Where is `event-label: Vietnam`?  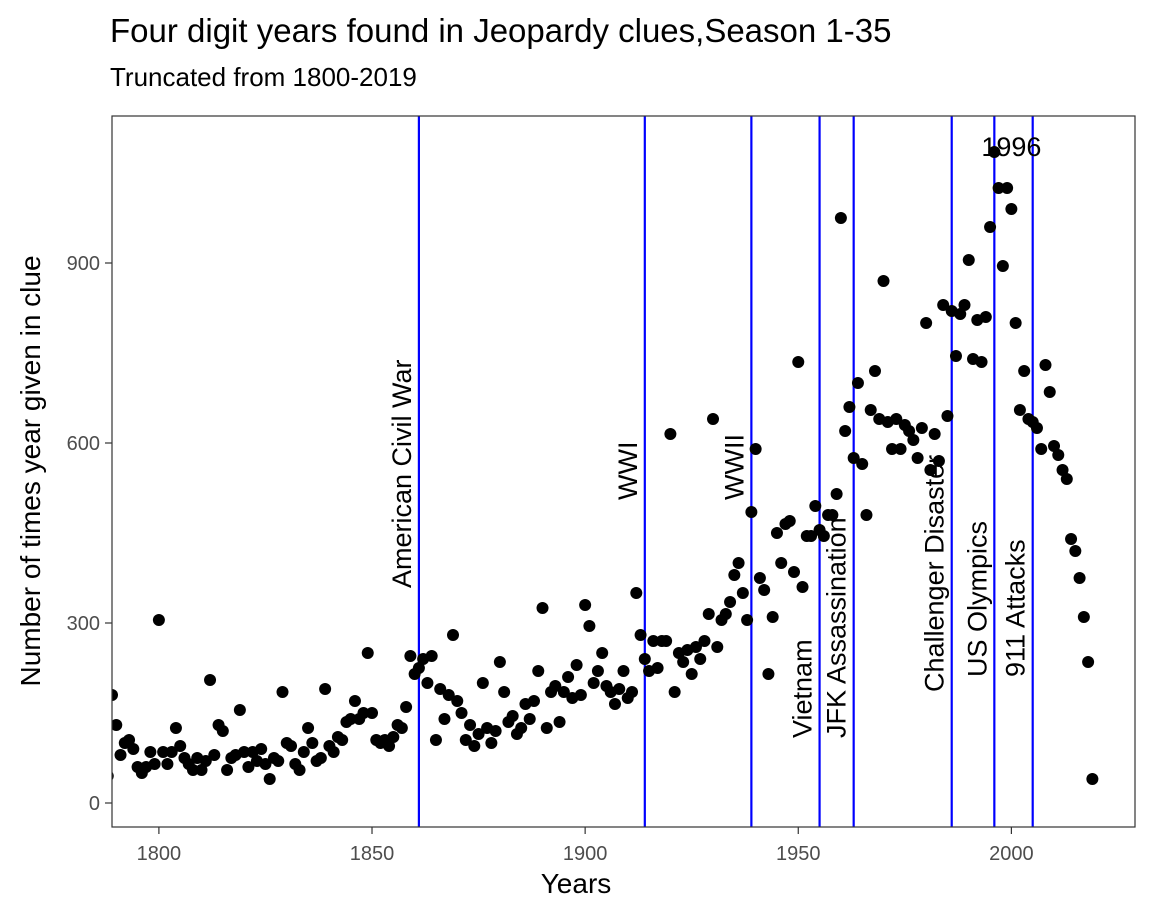
event-label: Vietnam is located at coordinates (803, 688).